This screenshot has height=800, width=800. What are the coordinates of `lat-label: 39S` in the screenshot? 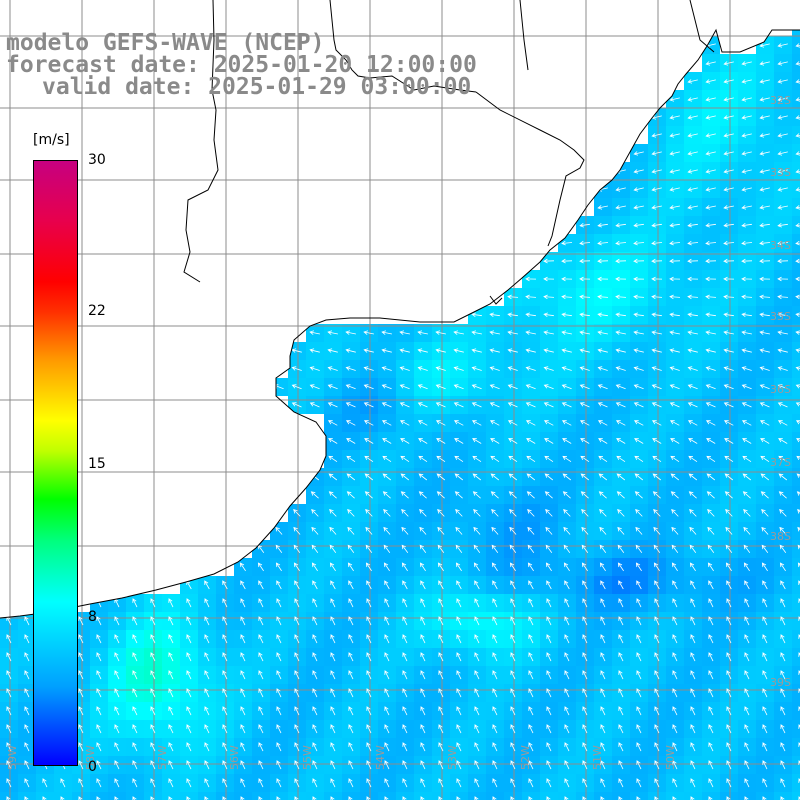 It's located at (780, 682).